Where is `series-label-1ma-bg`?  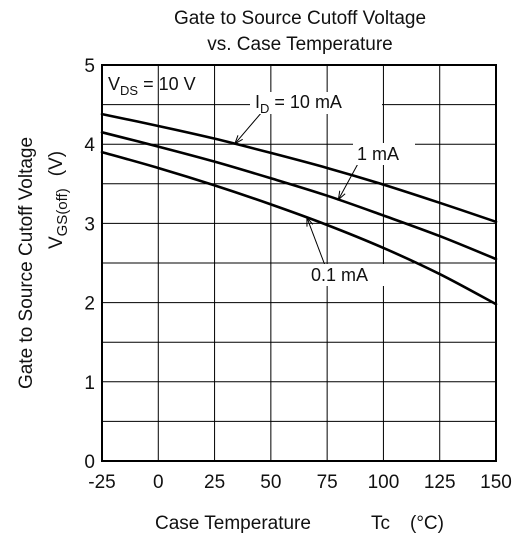 series-label-1ma-bg is located at coordinates (384, 154).